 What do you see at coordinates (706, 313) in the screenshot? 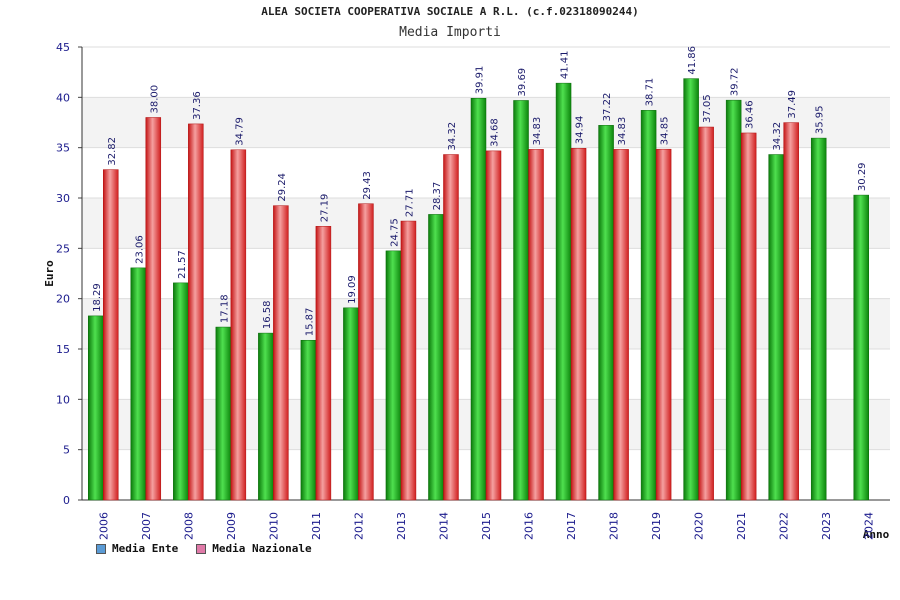
I see `bar-media-nazionale-2020` at bounding box center [706, 313].